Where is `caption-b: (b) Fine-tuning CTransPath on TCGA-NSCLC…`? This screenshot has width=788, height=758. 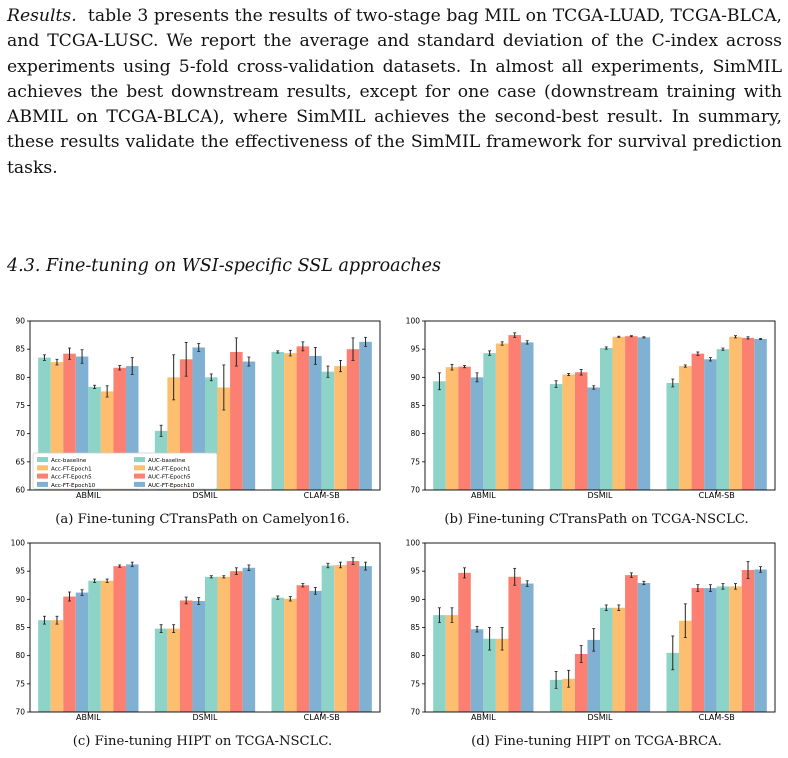
caption-b: (b) Fine-tuning CTransPath on TCGA-NSCLC… is located at coordinates (596, 519).